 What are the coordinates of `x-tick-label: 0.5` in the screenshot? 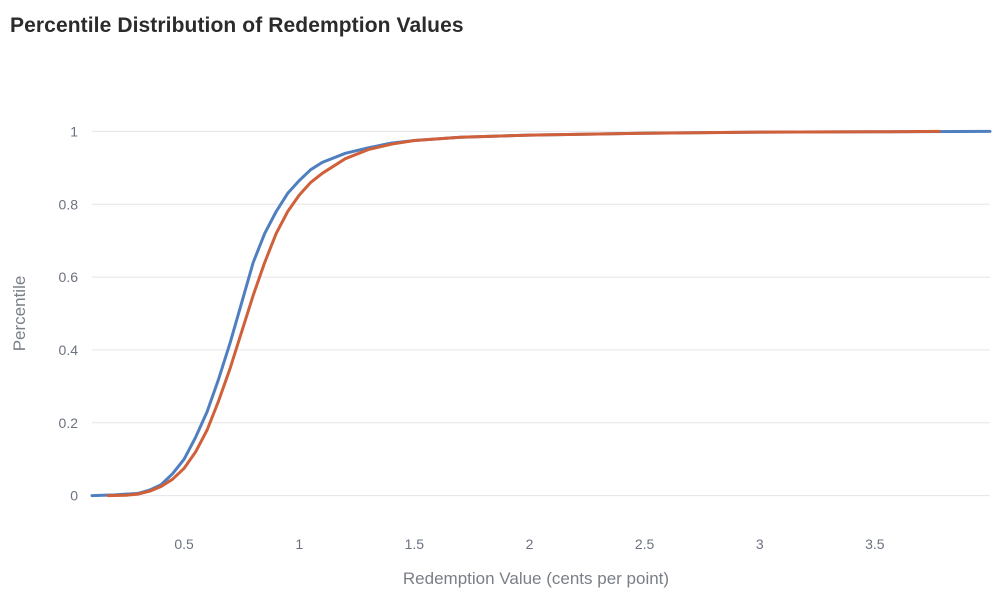 It's located at (184, 544).